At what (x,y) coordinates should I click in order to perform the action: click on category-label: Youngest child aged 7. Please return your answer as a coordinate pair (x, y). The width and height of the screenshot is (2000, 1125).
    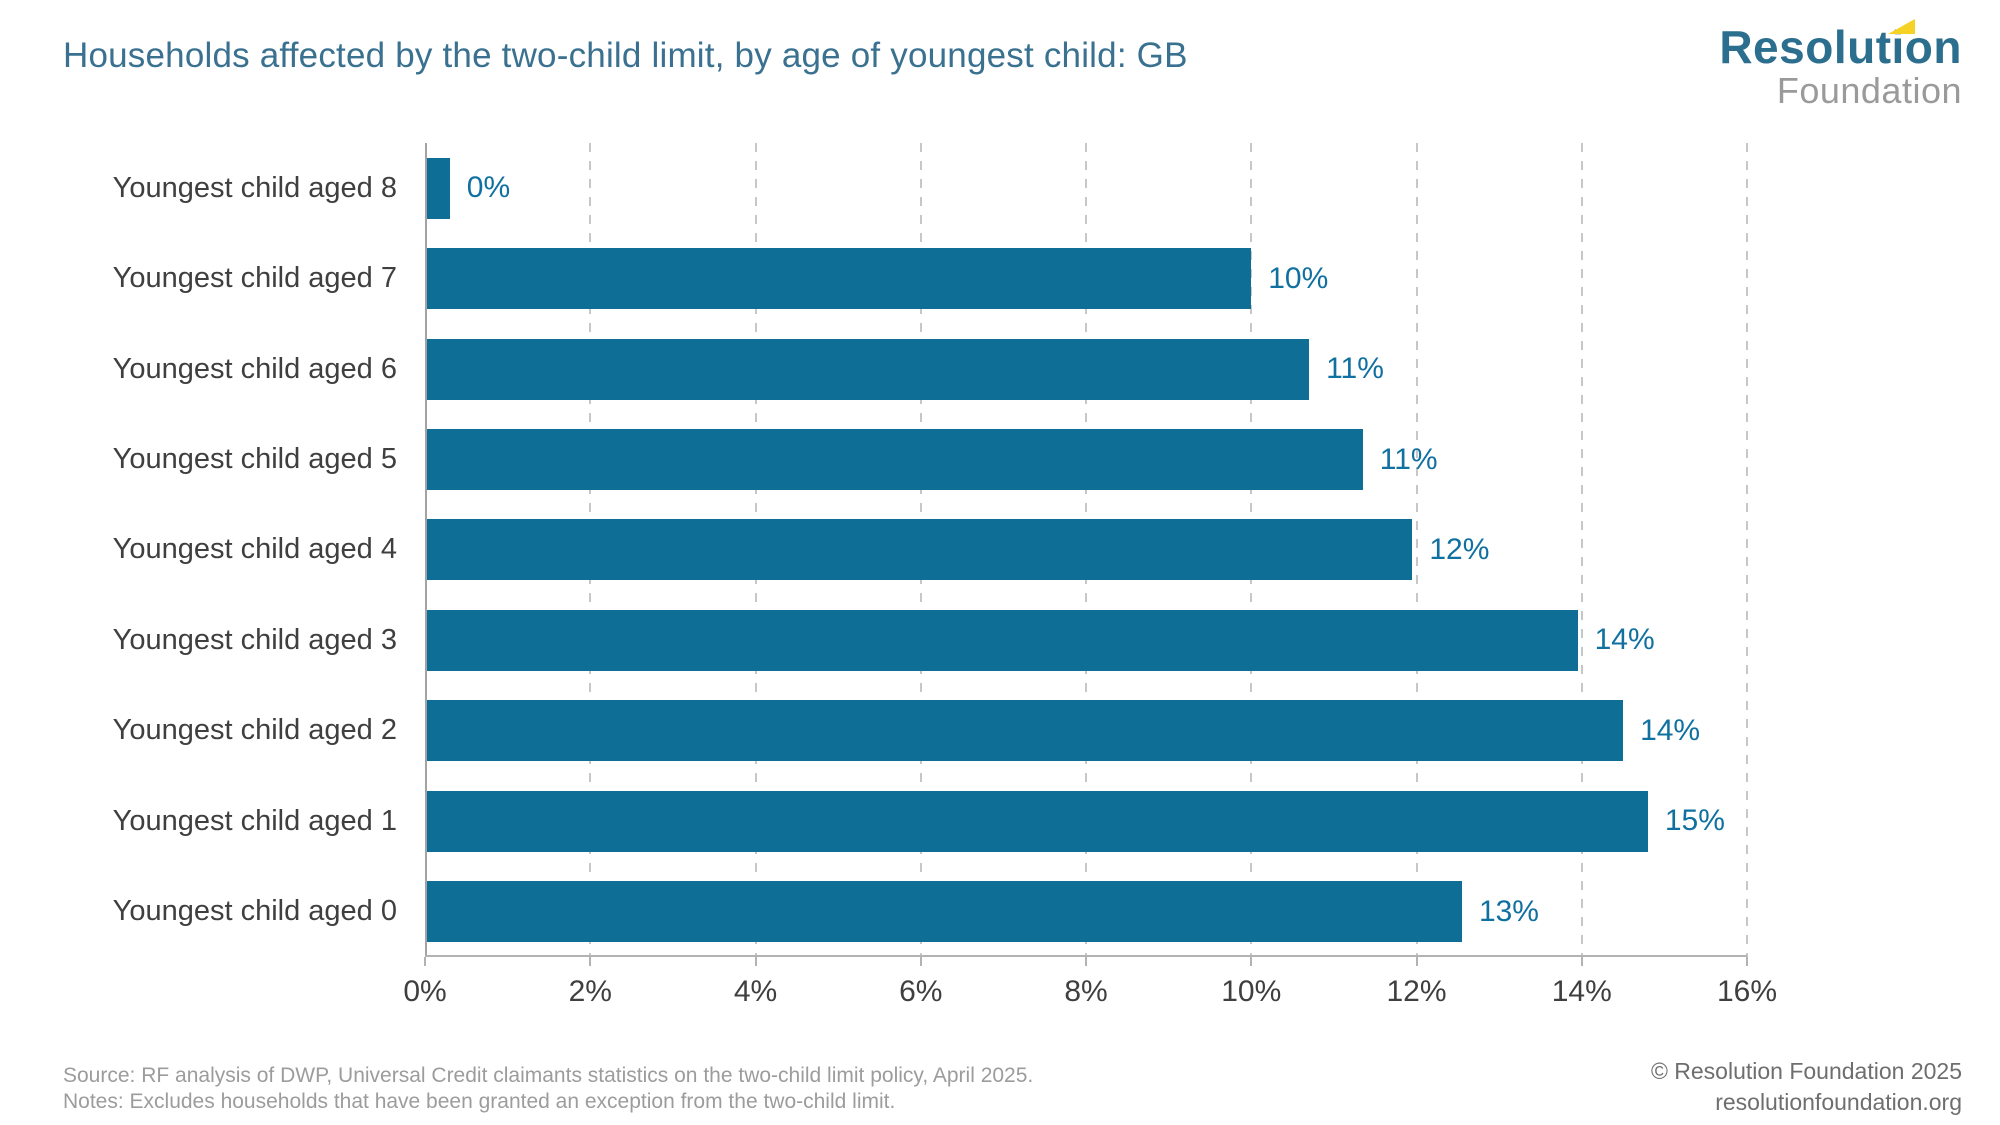
    Looking at the image, I should click on (254, 278).